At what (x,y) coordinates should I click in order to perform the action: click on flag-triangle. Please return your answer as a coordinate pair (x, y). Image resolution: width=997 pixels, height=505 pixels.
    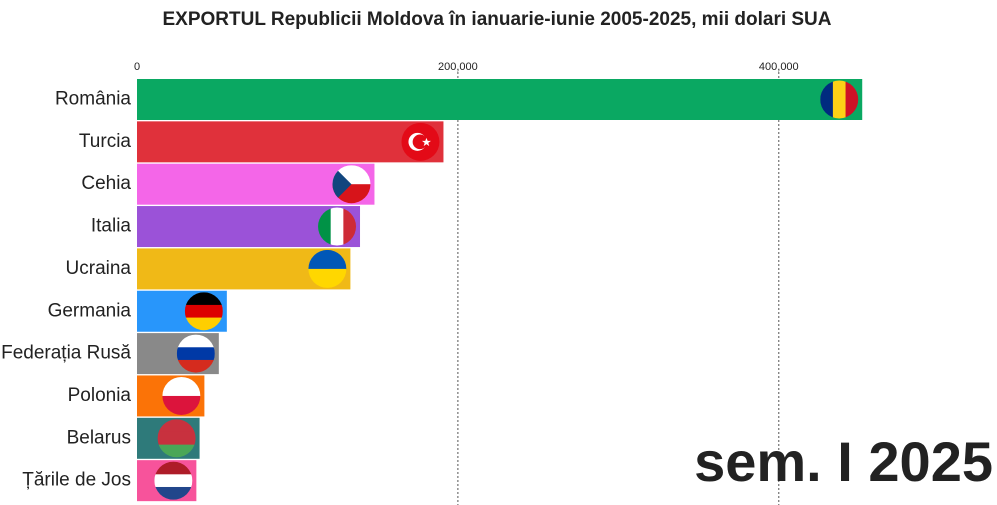
    Looking at the image, I should click on (342, 184).